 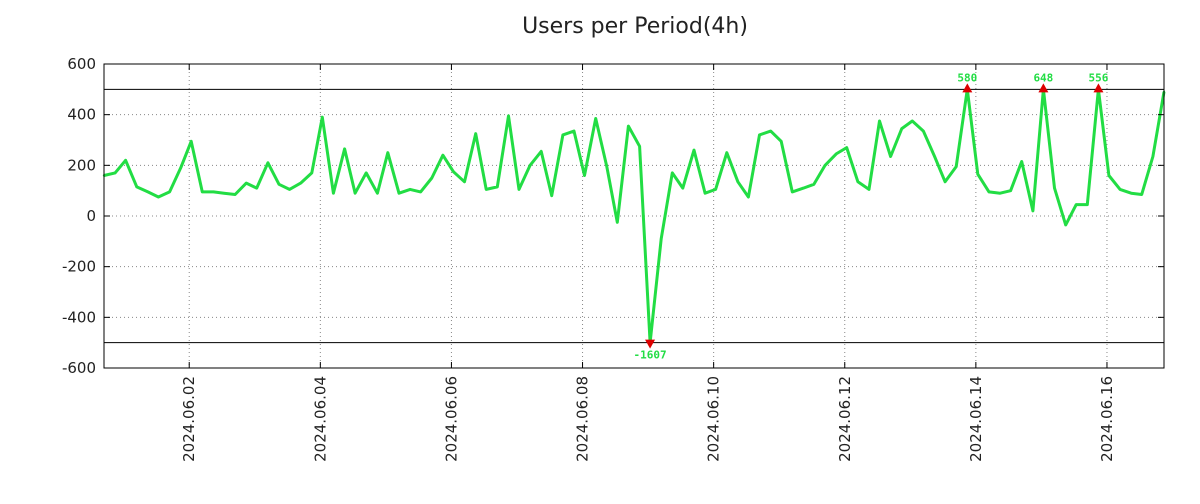 I want to click on peak-label: -1607, so click(x=649, y=355).